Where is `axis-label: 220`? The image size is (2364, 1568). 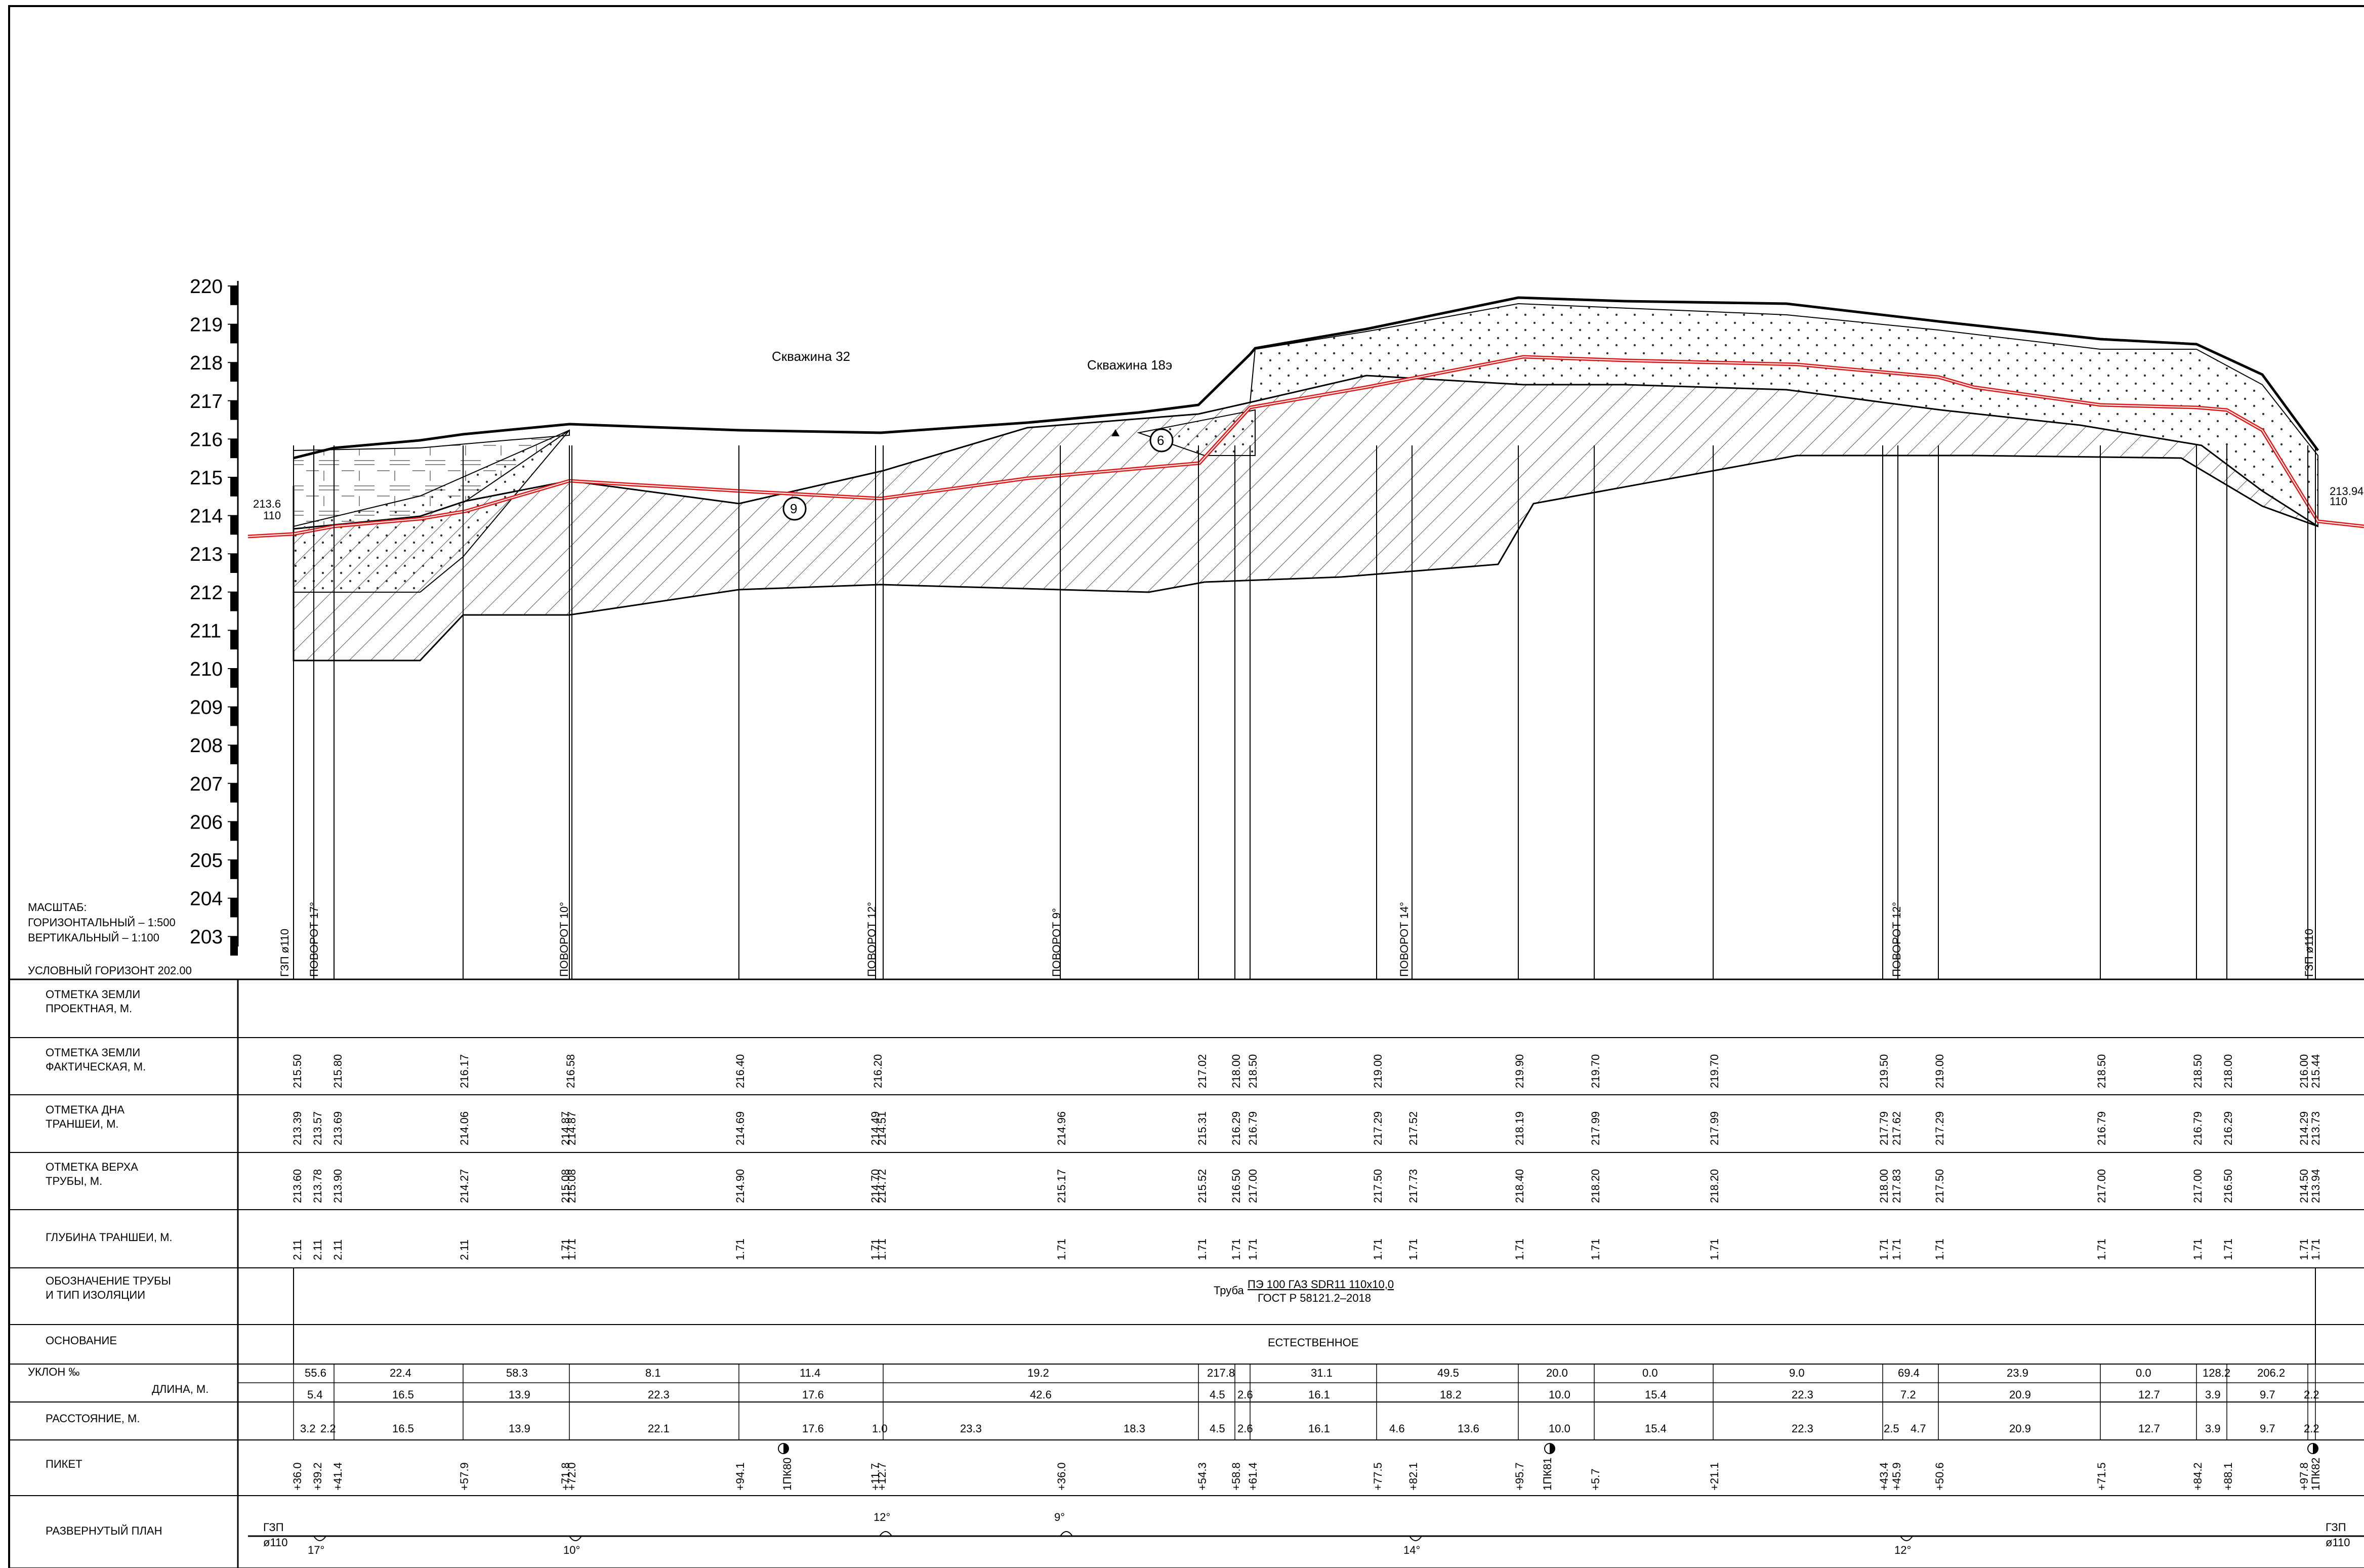
axis-label: 220 is located at coordinates (206, 287).